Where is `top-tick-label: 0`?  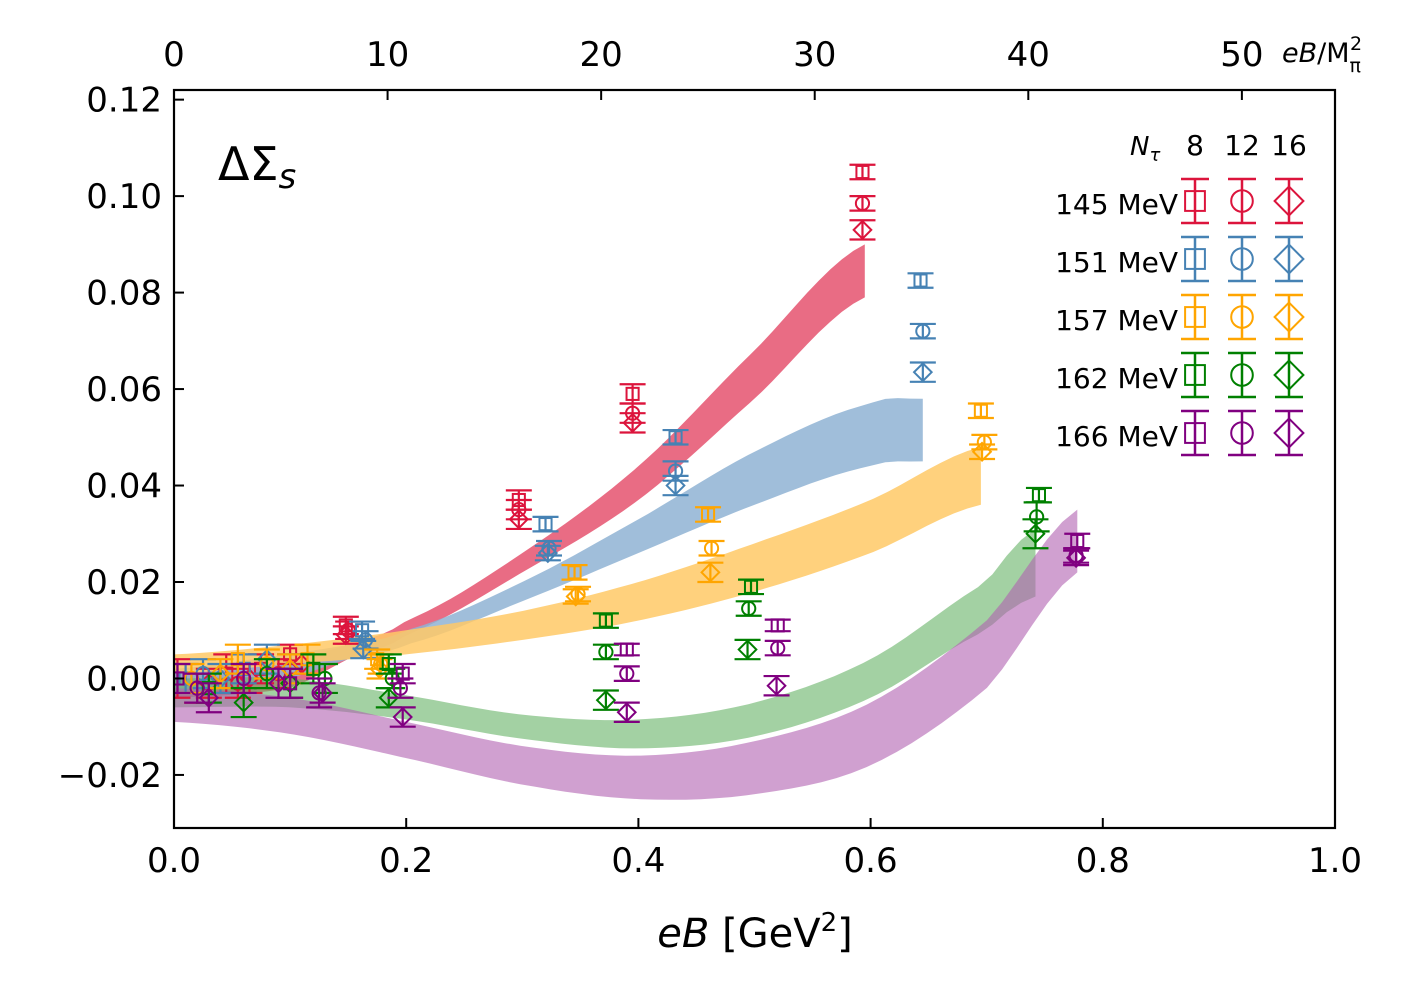 top-tick-label: 0 is located at coordinates (174, 55).